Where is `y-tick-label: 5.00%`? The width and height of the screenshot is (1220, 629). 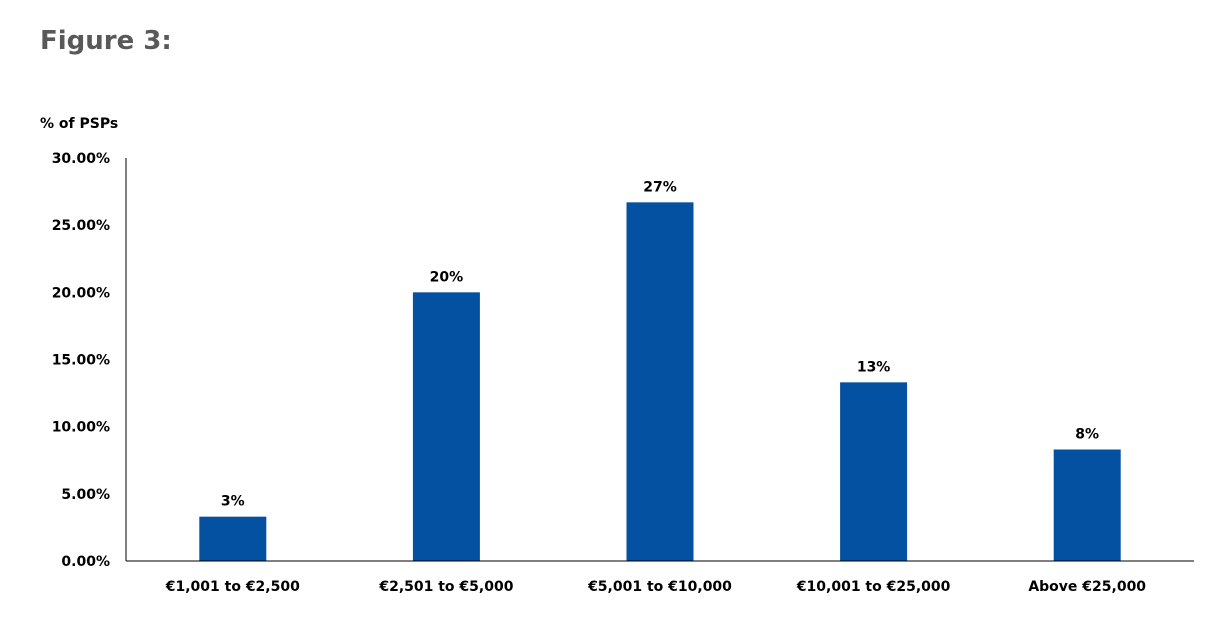
y-tick-label: 5.00% is located at coordinates (85, 495).